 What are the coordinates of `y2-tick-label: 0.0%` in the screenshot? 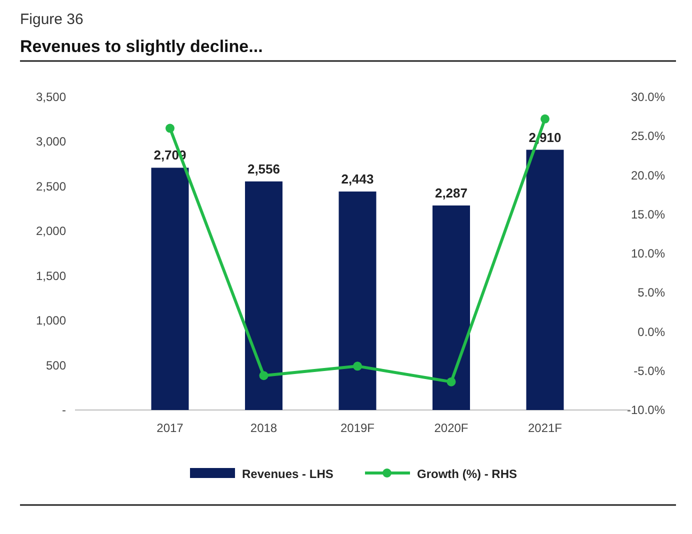 It's located at (652, 331).